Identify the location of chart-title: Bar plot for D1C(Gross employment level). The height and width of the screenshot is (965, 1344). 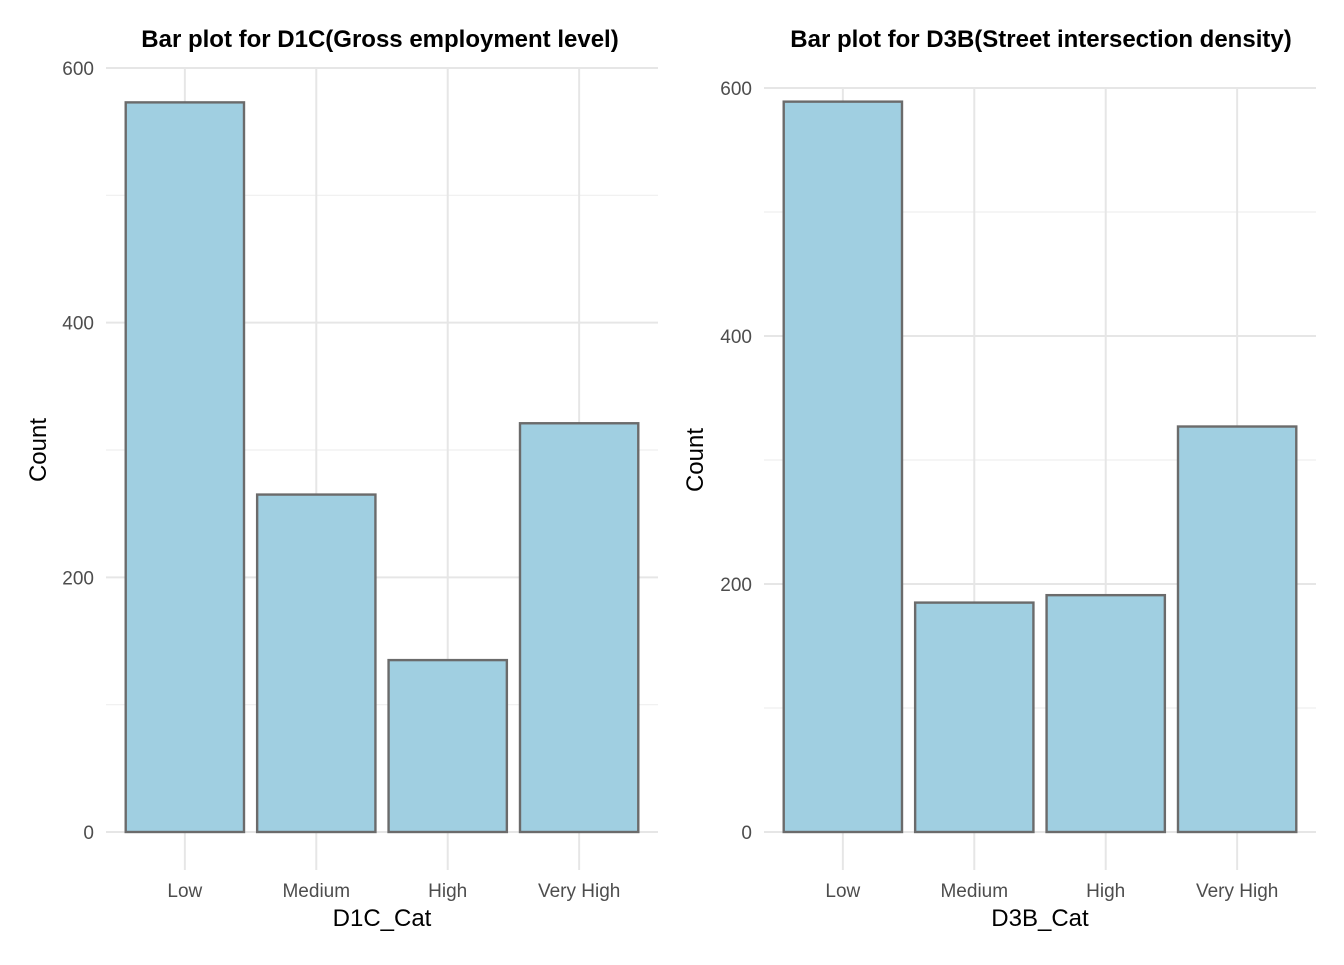
(379, 39).